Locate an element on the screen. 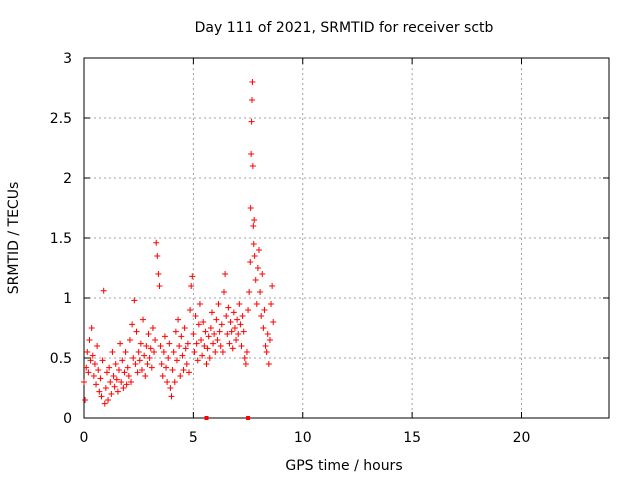 The height and width of the screenshot is (480, 640). x-tick-label: 0 is located at coordinates (84, 438).